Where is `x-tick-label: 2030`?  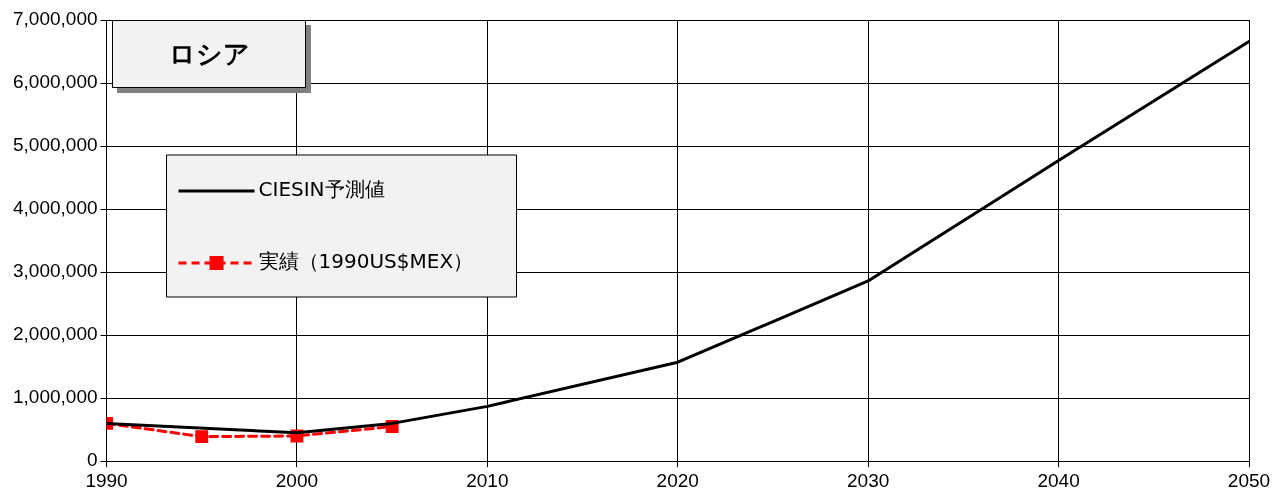 x-tick-label: 2030 is located at coordinates (868, 480).